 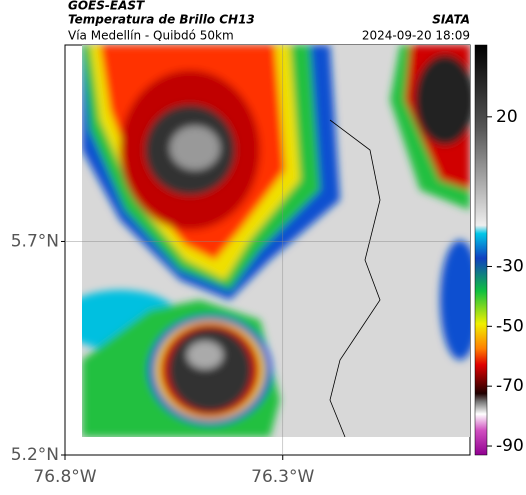 I want to click on source: SIATA, so click(x=451, y=20).